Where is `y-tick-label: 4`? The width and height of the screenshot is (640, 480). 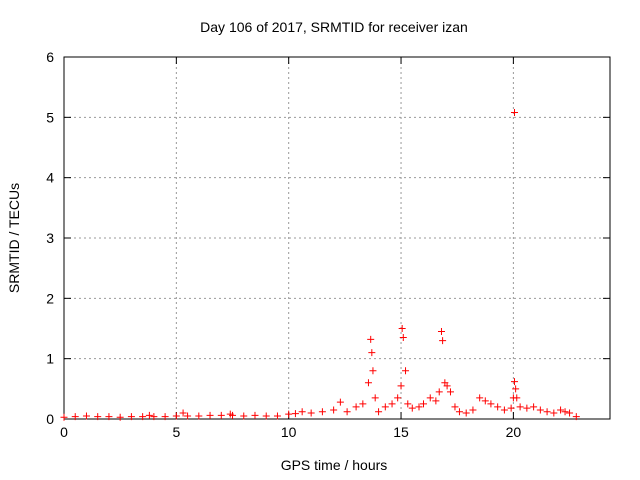 y-tick-label: 4 is located at coordinates (50, 178).